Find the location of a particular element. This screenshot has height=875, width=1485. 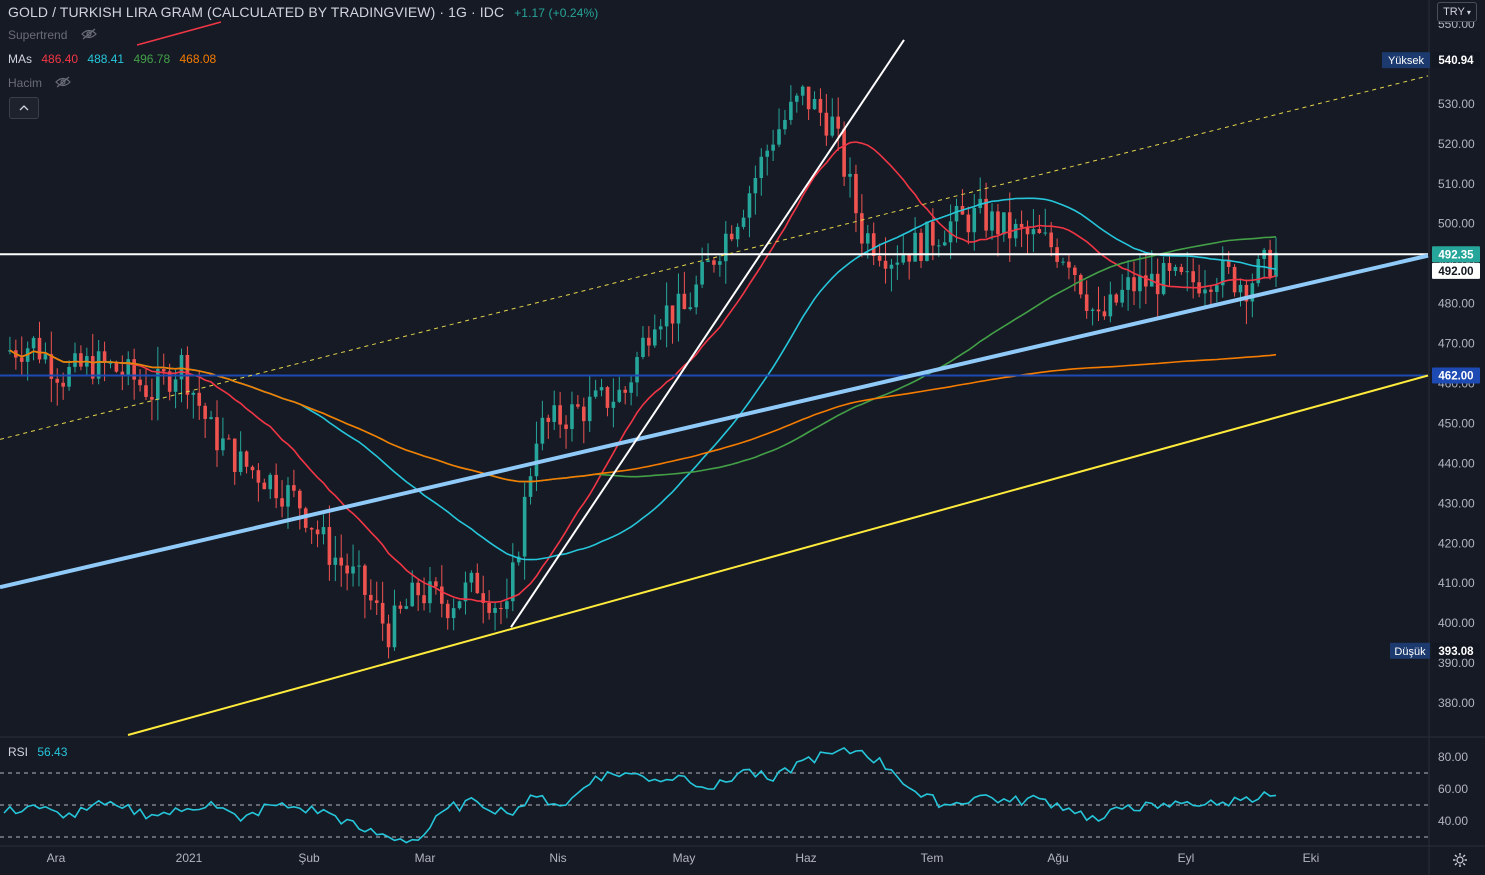

time-tick-label: Tem is located at coordinates (932, 858).